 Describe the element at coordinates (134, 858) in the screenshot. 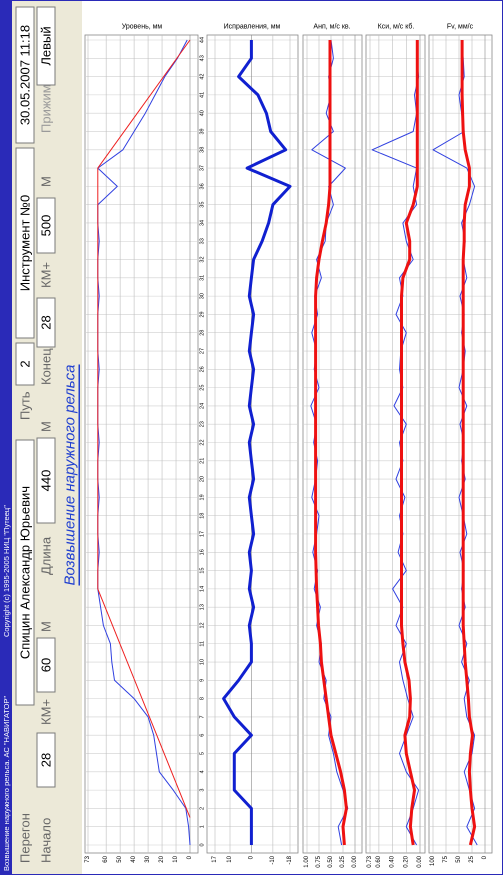

I see `y-tick-label: 40` at that location.